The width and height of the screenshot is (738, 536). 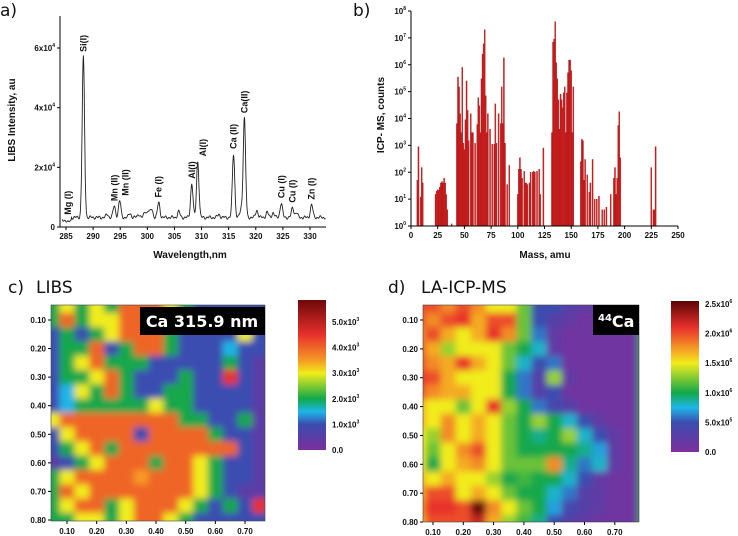 What do you see at coordinates (400, 226) in the screenshot?
I see `y-tick-label: 10⁰` at bounding box center [400, 226].